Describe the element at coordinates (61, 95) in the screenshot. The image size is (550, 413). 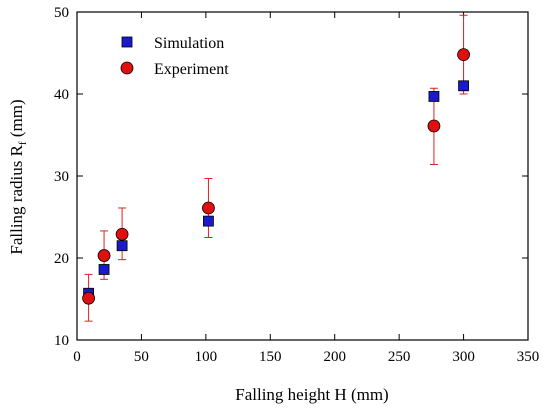
I see `y-tick-label: 40` at that location.